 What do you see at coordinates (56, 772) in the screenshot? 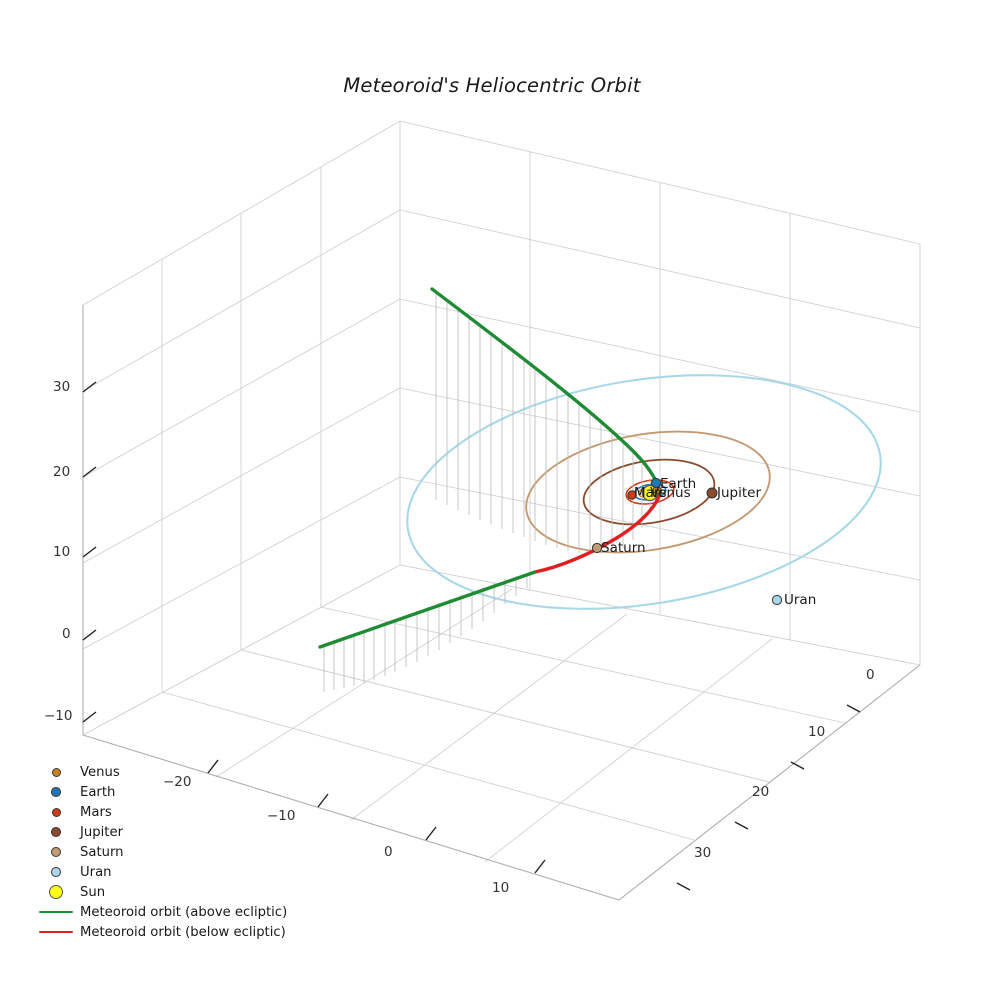
I see `venus-marker-icon` at bounding box center [56, 772].